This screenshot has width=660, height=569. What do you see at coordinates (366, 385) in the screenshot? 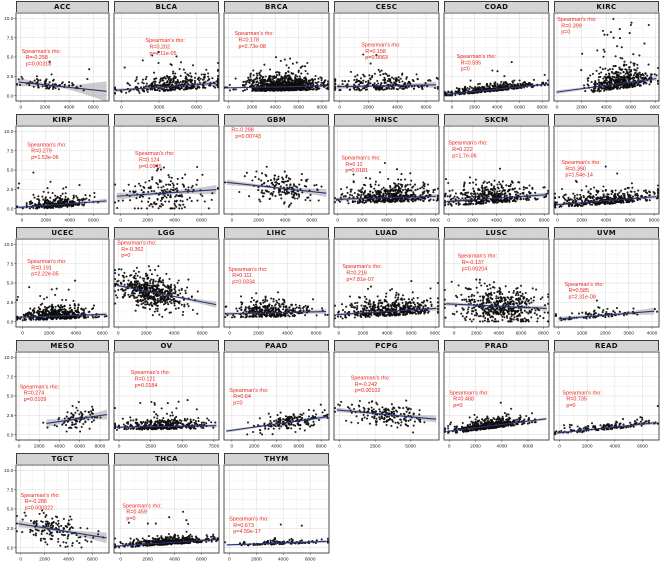
I see `r-value: R=-0.242` at bounding box center [366, 385].